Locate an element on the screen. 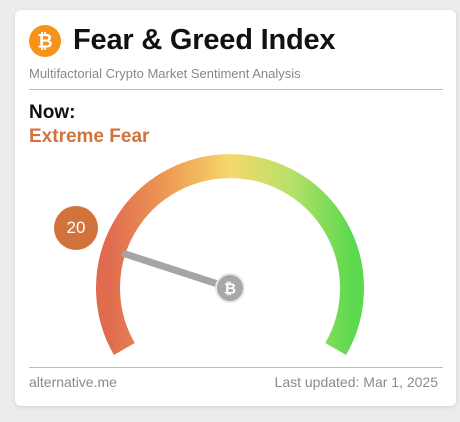 The width and height of the screenshot is (460, 422). footer-divider is located at coordinates (236, 367).